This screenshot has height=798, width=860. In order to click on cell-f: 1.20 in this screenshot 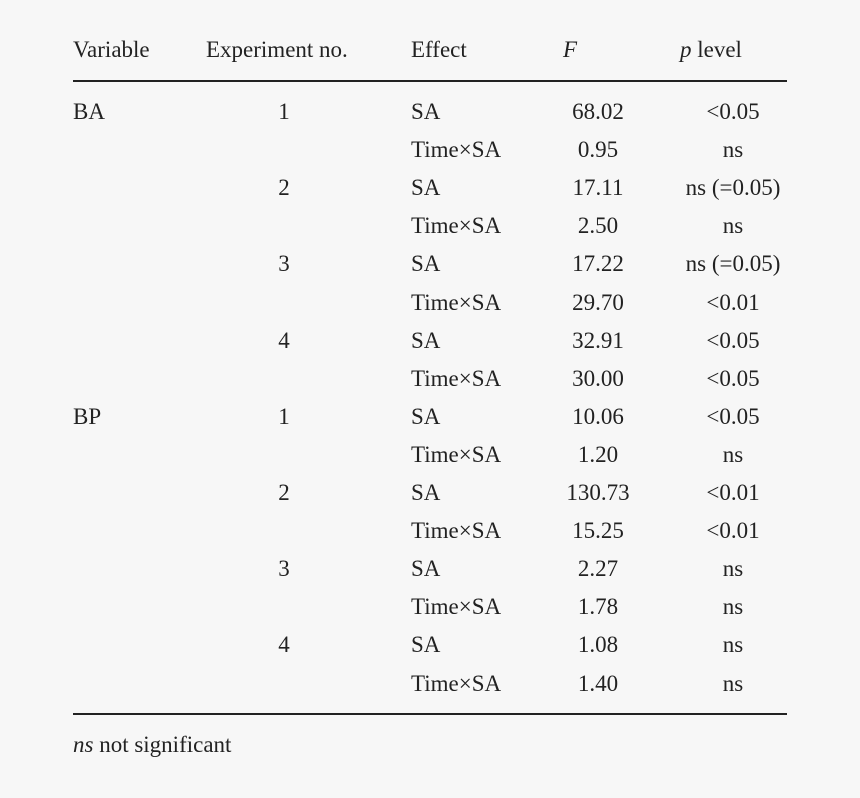, I will do `click(598, 454)`.